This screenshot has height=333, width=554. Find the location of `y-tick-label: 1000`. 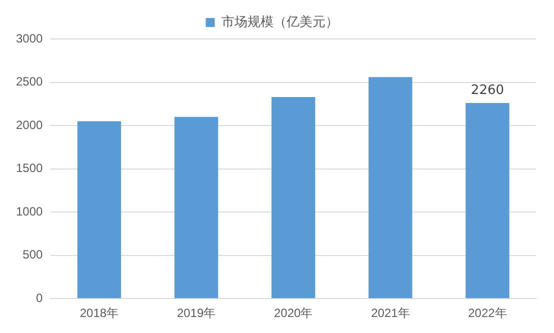

y-tick-label: 1000 is located at coordinates (30, 211).